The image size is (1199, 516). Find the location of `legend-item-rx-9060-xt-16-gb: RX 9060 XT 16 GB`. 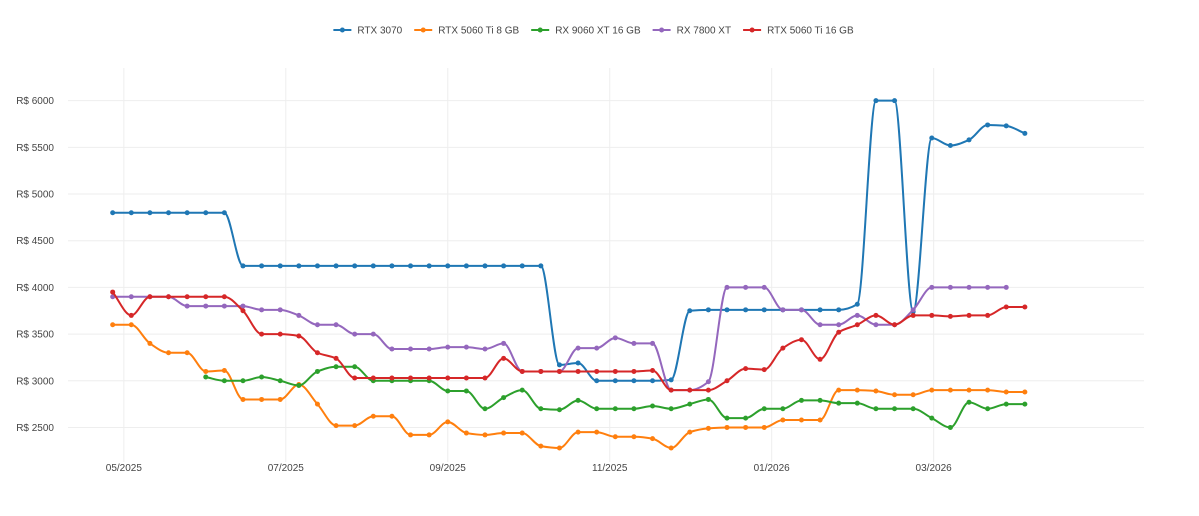

legend-item-rx-9060-xt-16-gb: RX 9060 XT 16 GB is located at coordinates (586, 31).